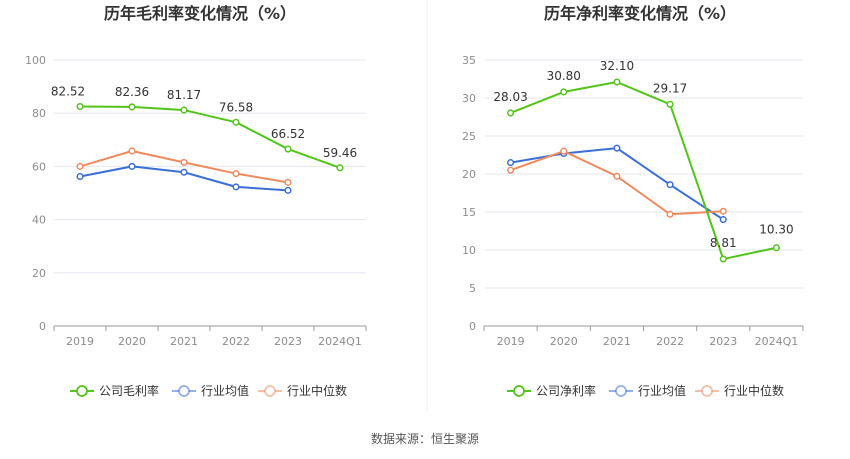  Describe the element at coordinates (39, 113) in the screenshot. I see `y-tick-label: 80` at that location.